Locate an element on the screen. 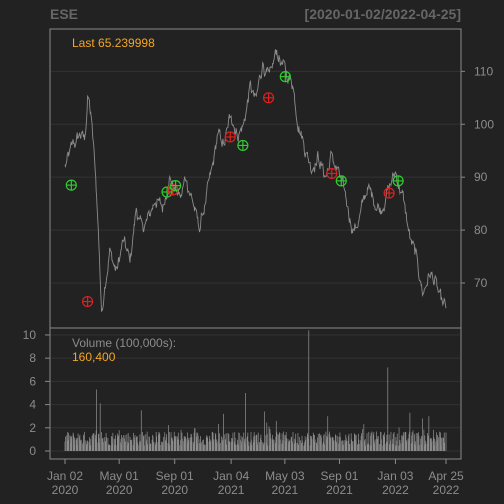 This screenshot has height=504, width=504. x-tick-label-date: Jan 04 is located at coordinates (231, 476).